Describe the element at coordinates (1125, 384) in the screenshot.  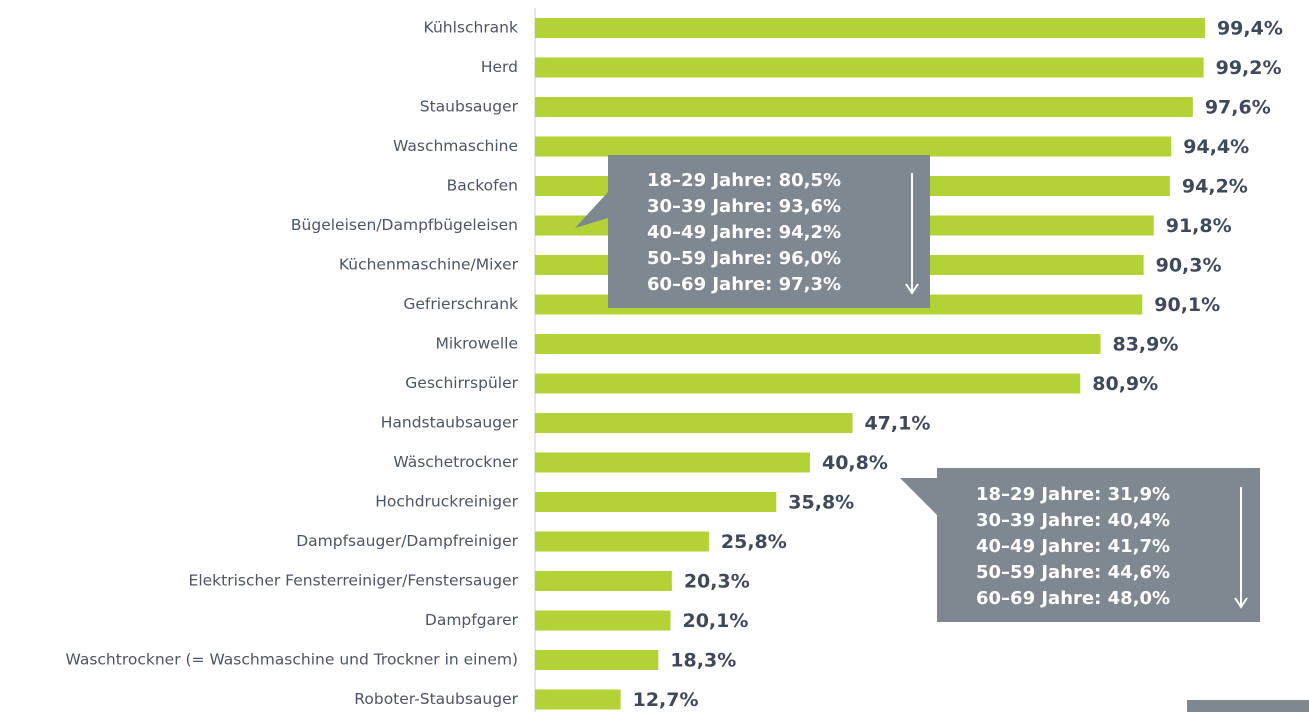
I see `value-label: 80,9%` at that location.